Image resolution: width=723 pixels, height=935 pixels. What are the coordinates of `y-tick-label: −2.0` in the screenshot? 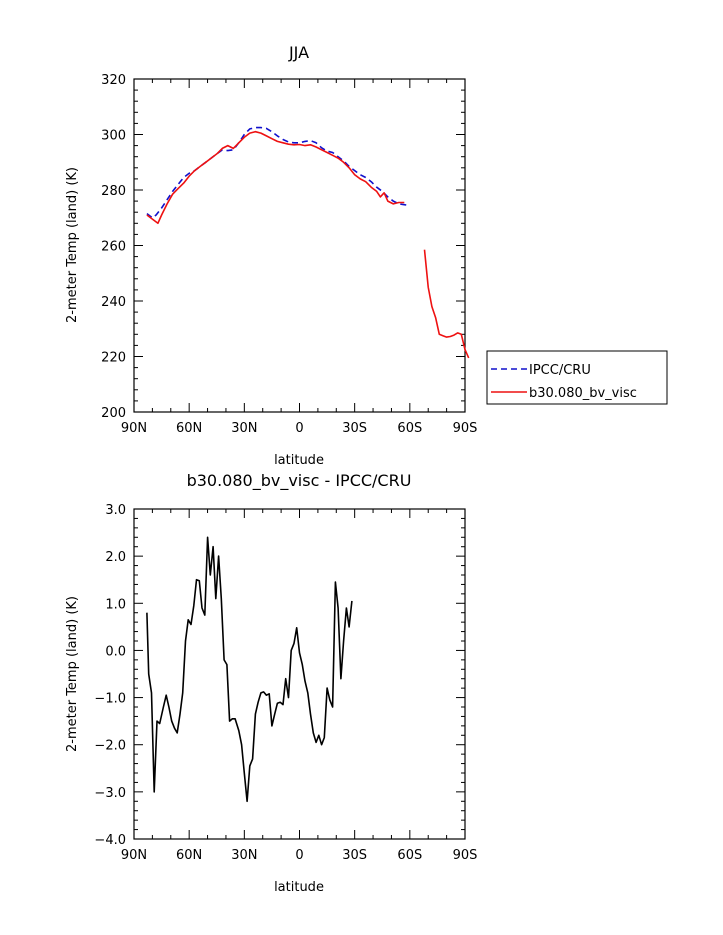 It's located at (110, 746).